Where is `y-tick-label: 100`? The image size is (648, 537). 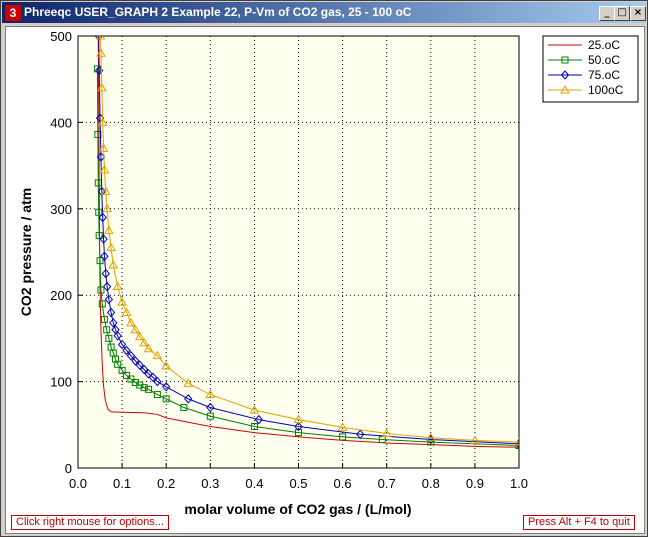 y-tick-label: 100 is located at coordinates (61, 382).